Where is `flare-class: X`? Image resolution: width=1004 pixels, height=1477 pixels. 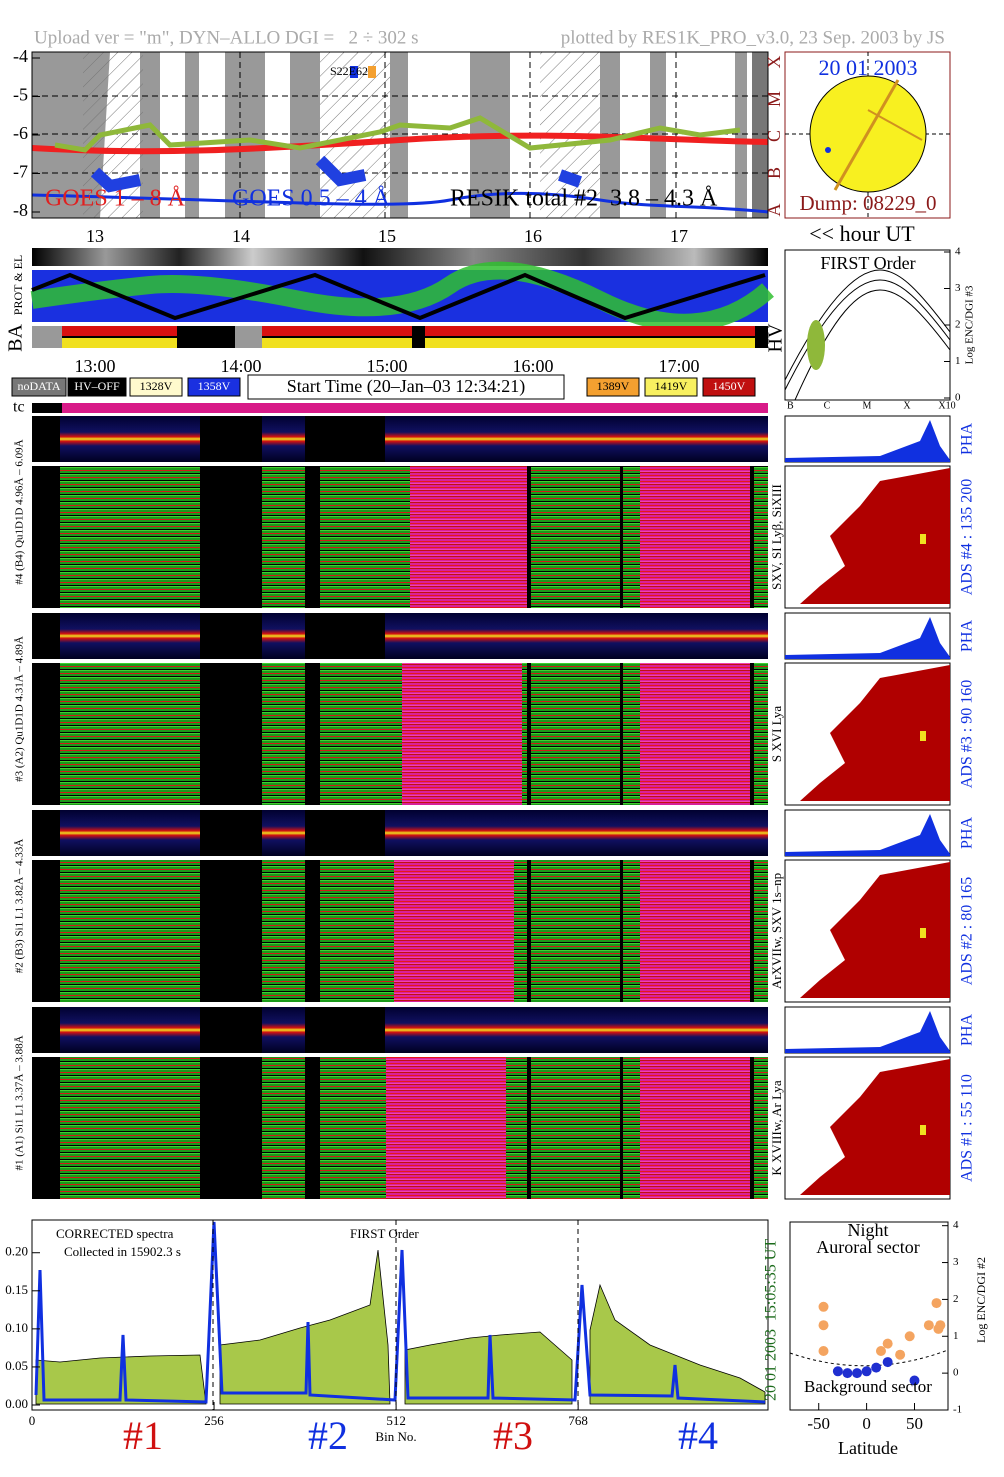 flare-class: X is located at coordinates (774, 62).